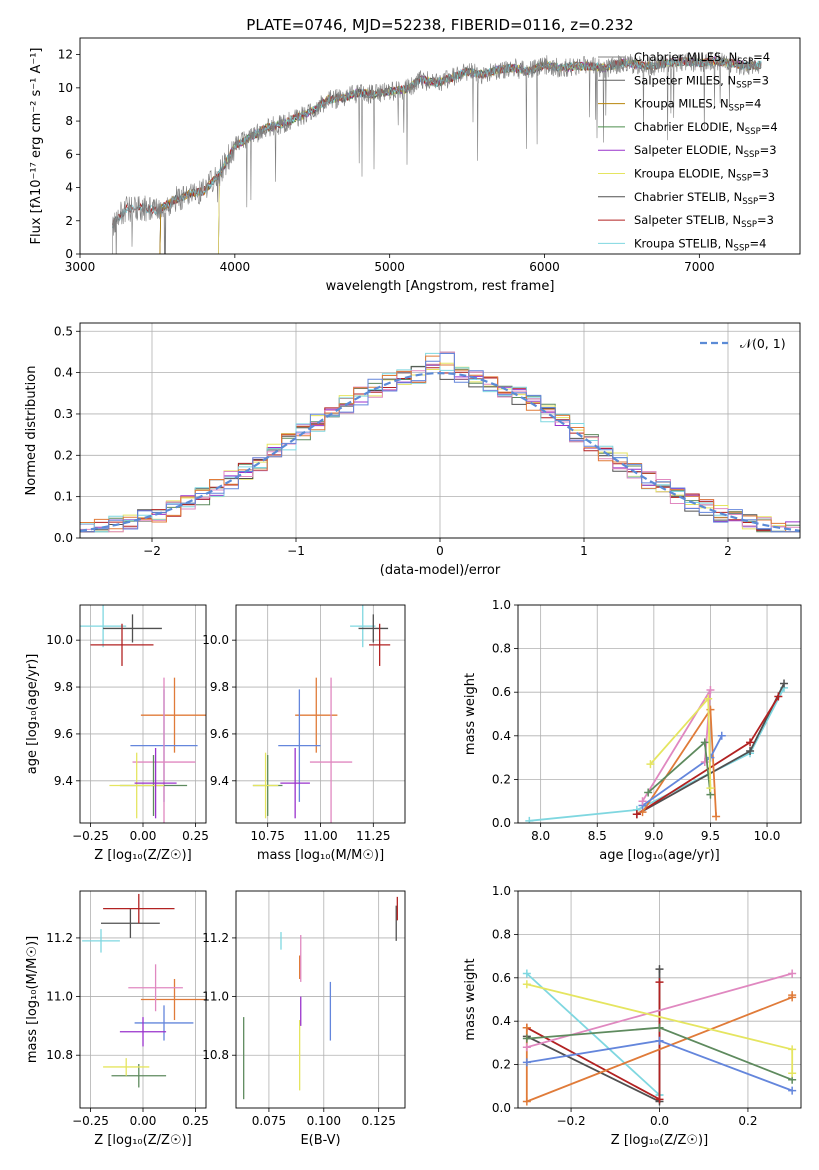 The width and height of the screenshot is (819, 1170). Describe the element at coordinates (705, 151) in the screenshot. I see `legend-entry: Salpeter ELODIE, NSSP=3` at that location.